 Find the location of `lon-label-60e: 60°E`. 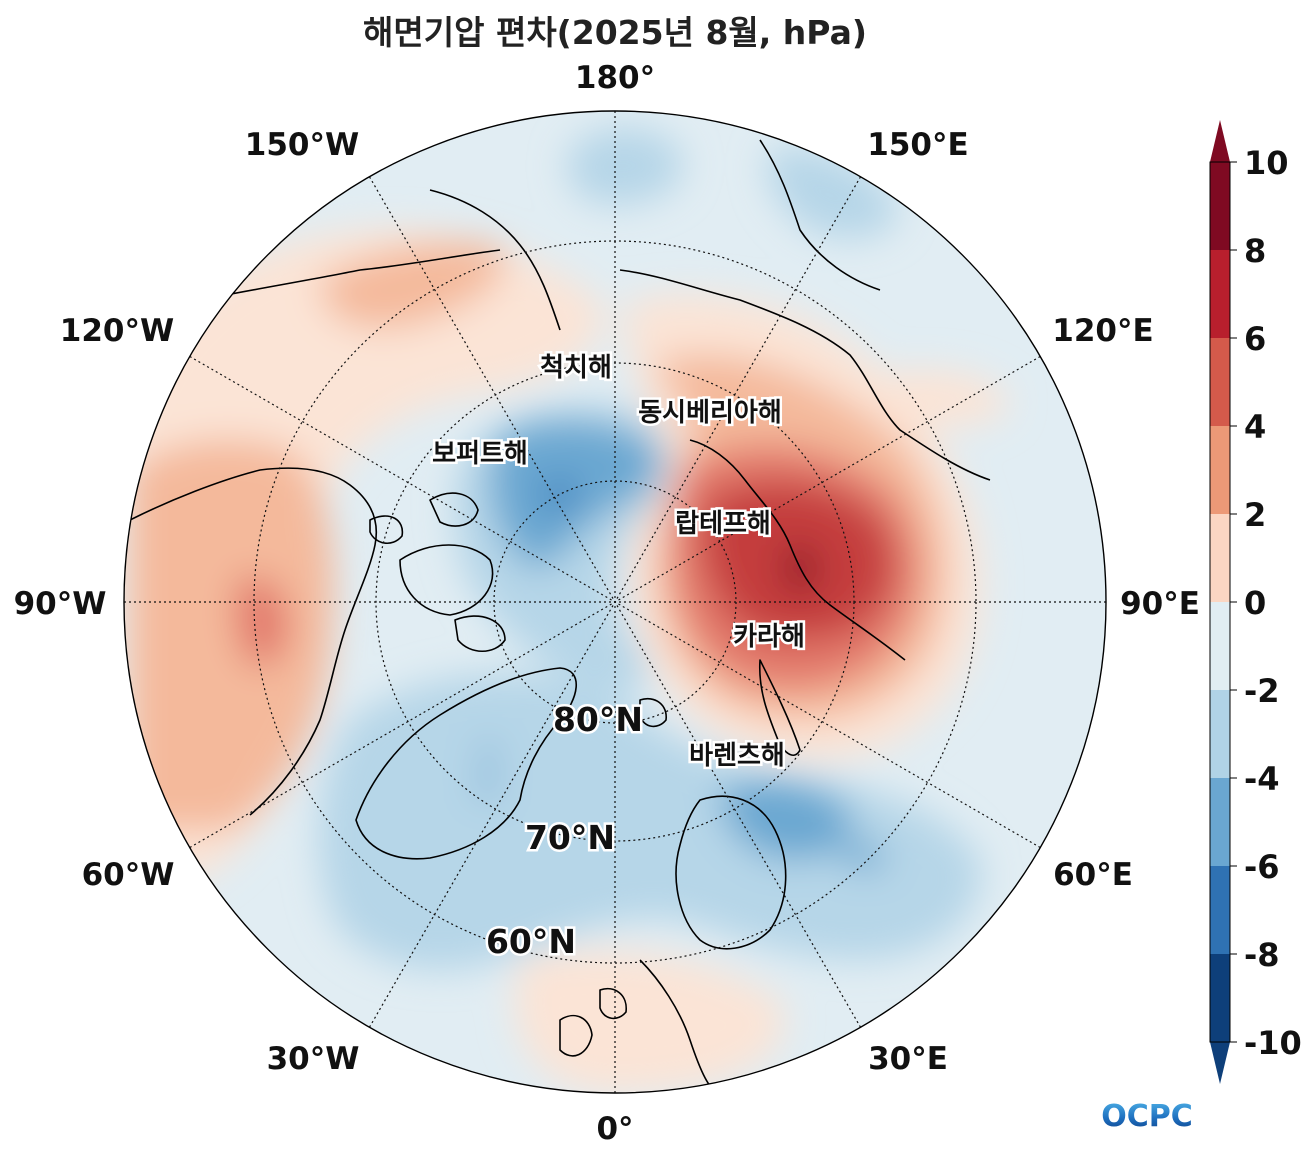

lon-label-60e: 60°E is located at coordinates (1093, 875).